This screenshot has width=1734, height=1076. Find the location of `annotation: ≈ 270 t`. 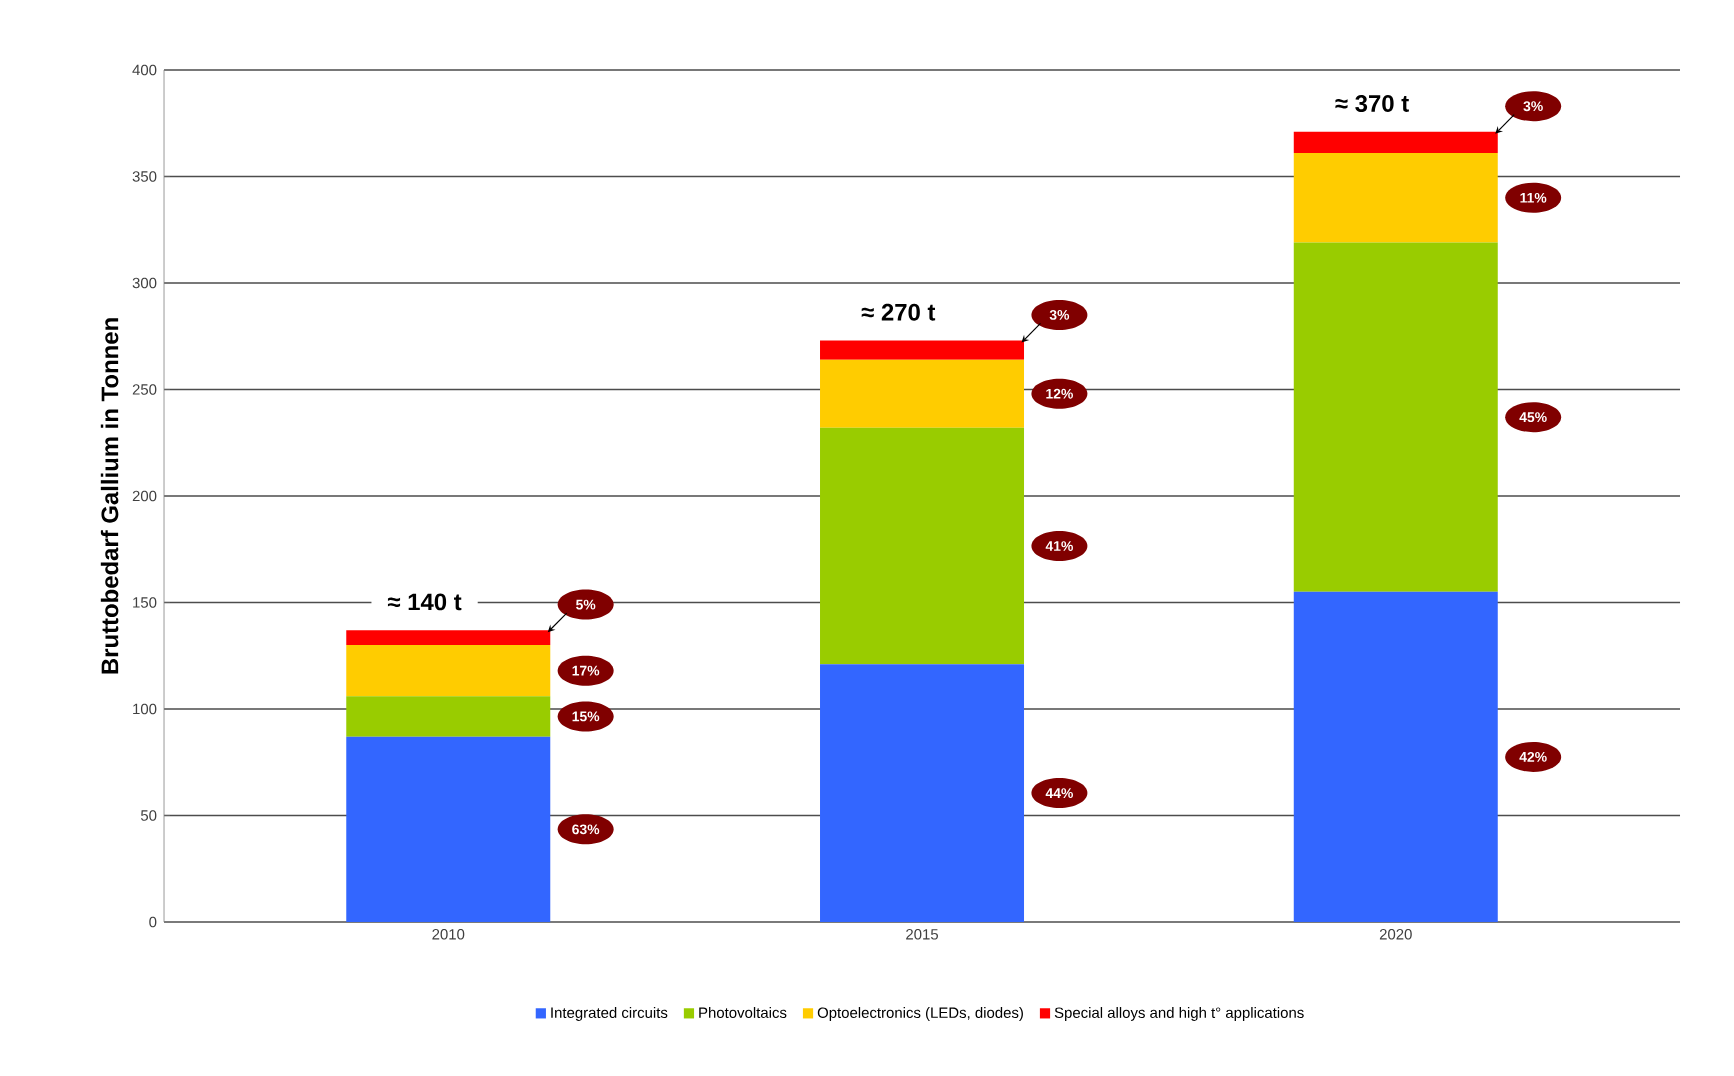

annotation: ≈ 270 t is located at coordinates (898, 312).